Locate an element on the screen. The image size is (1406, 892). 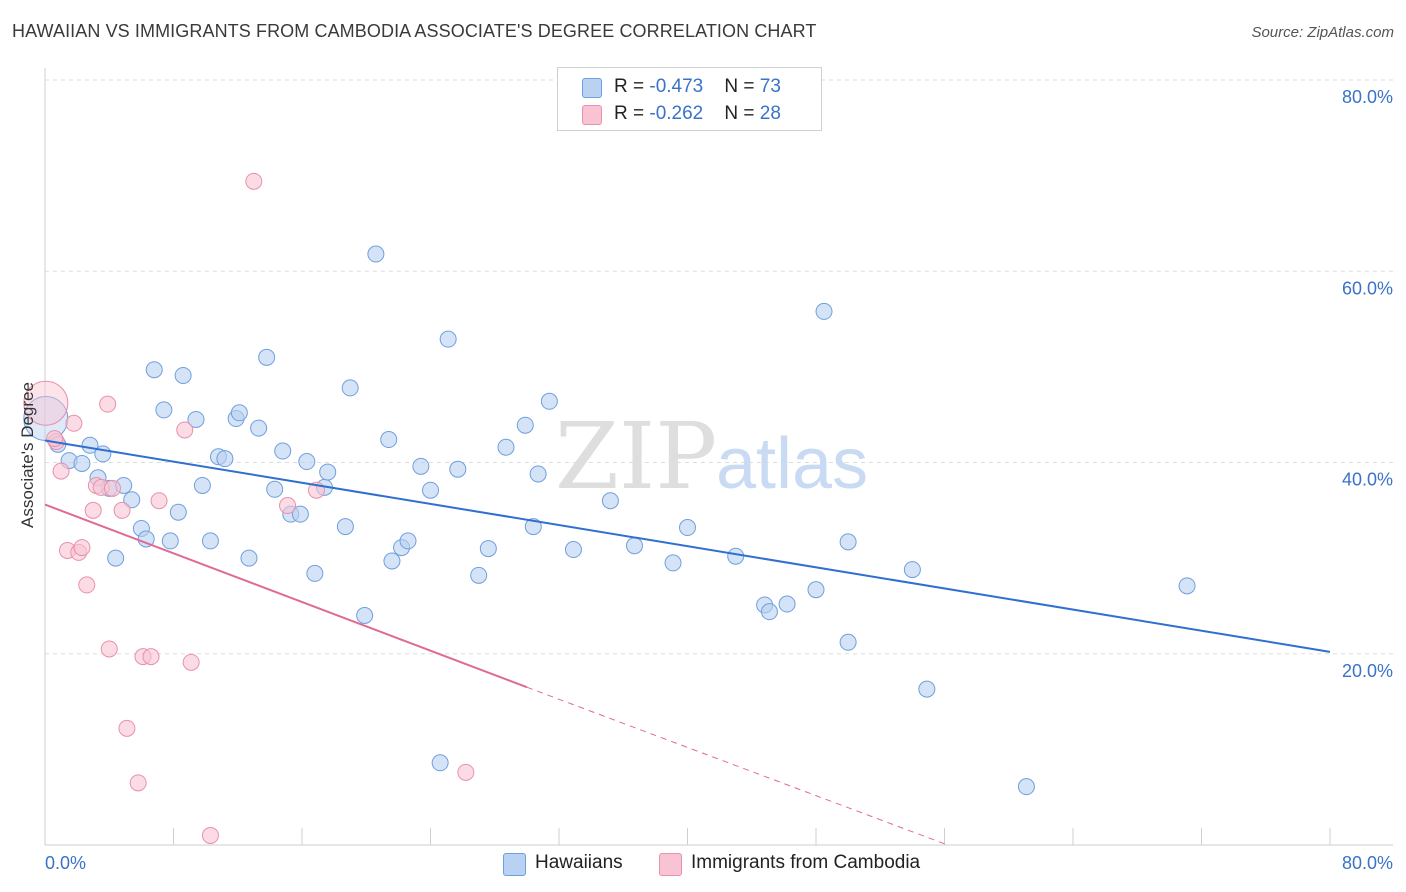
watermark-atlas: atlas is located at coordinates (792, 464).